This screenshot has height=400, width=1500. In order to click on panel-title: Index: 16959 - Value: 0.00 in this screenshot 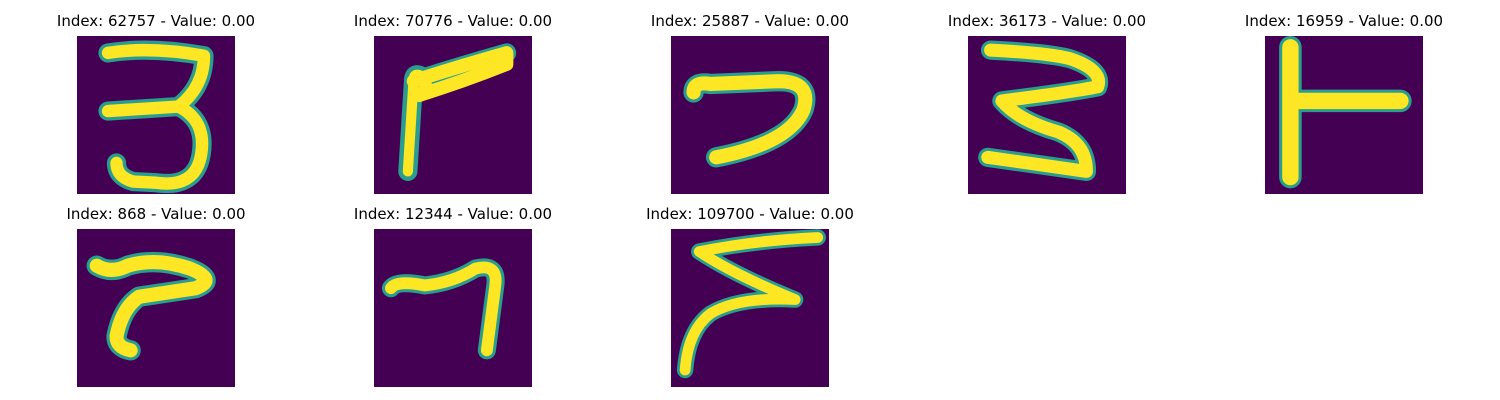, I will do `click(1344, 21)`.